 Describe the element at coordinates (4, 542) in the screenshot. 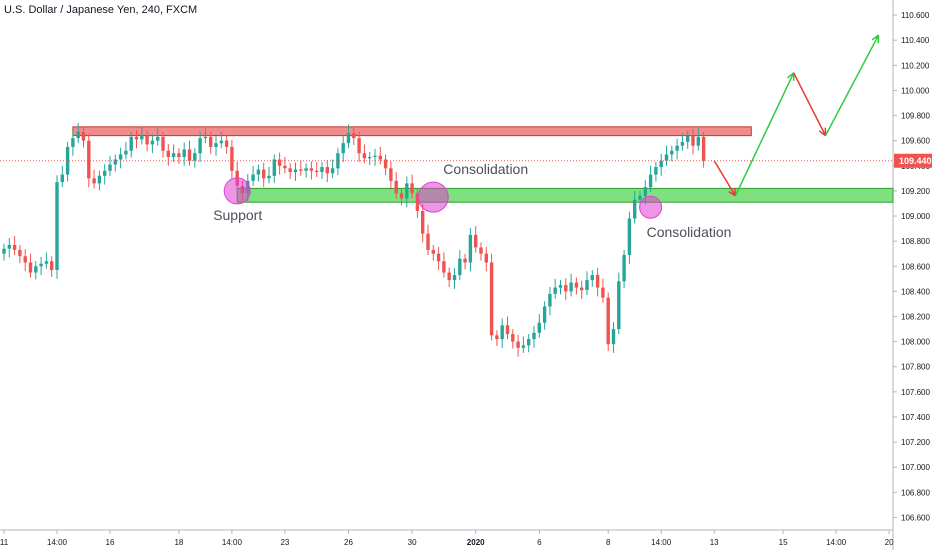

I see `time-tick-label: 11` at that location.